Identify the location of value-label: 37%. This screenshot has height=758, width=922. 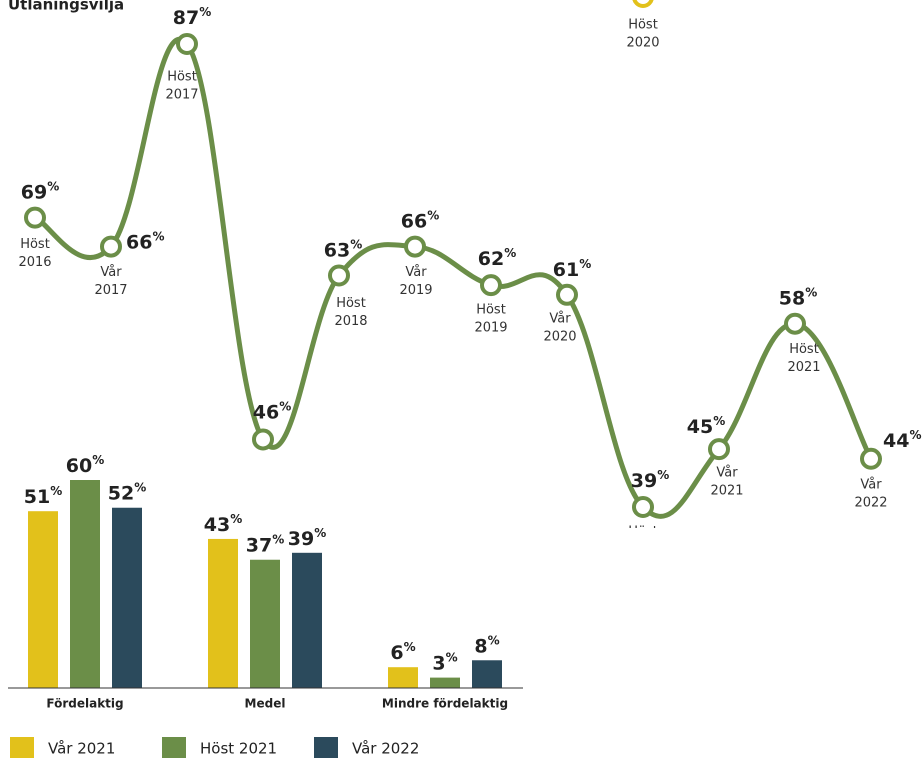
(265, 544).